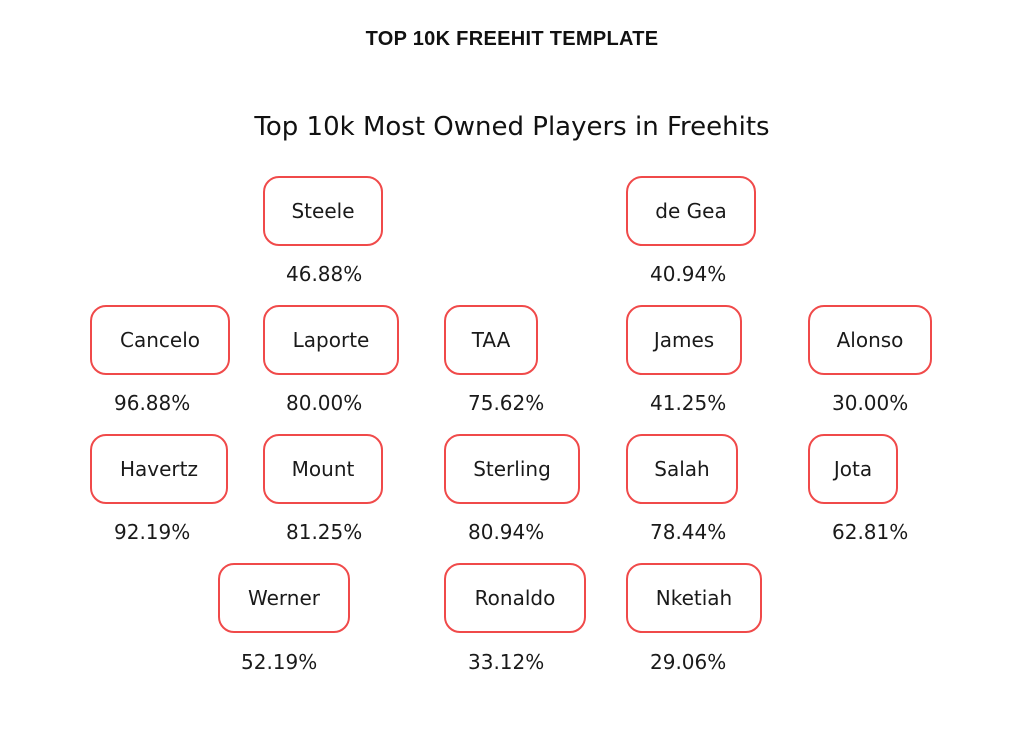 Image resolution: width=1024 pixels, height=743 pixels. I want to click on player-ownership-taa: 75.62%, so click(506, 403).